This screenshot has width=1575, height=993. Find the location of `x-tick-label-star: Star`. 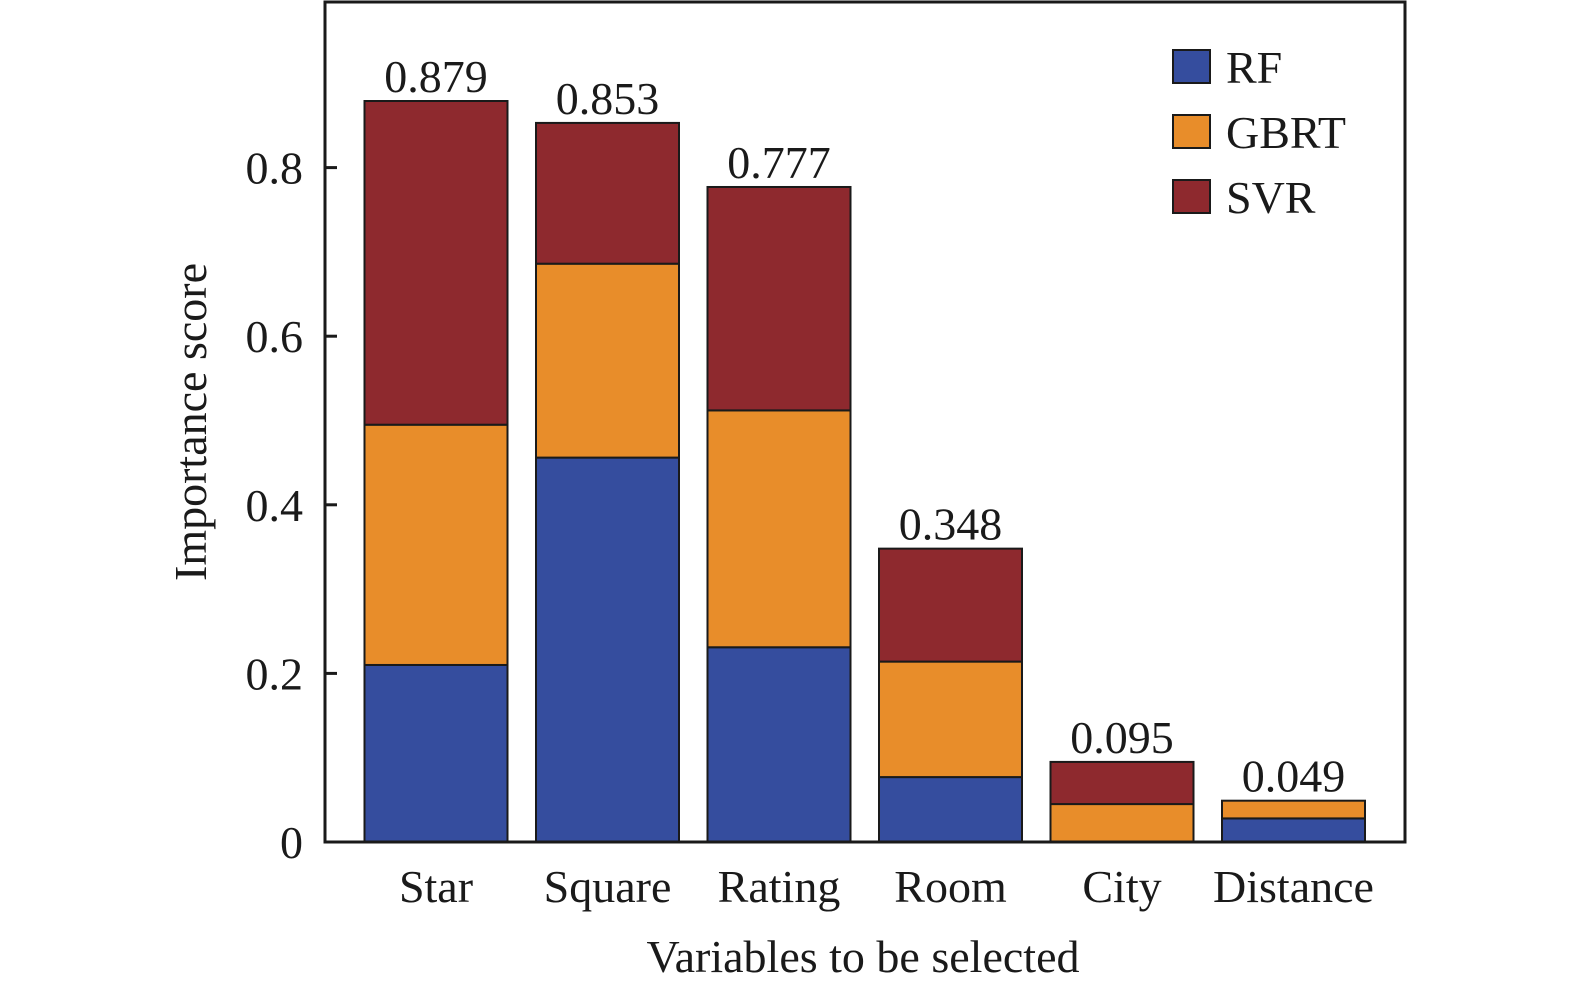

x-tick-label-star: Star is located at coordinates (436, 886).